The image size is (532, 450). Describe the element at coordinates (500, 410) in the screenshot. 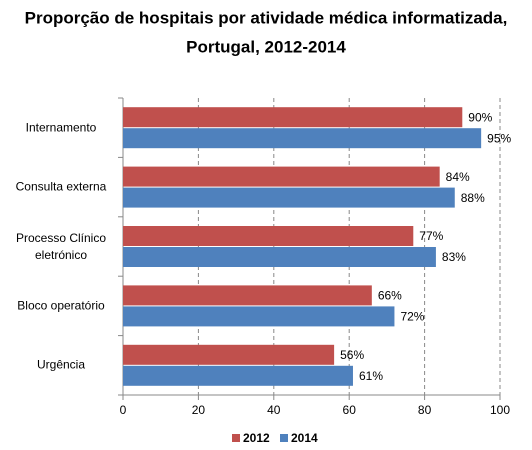

I see `x-tick-label: 100` at that location.